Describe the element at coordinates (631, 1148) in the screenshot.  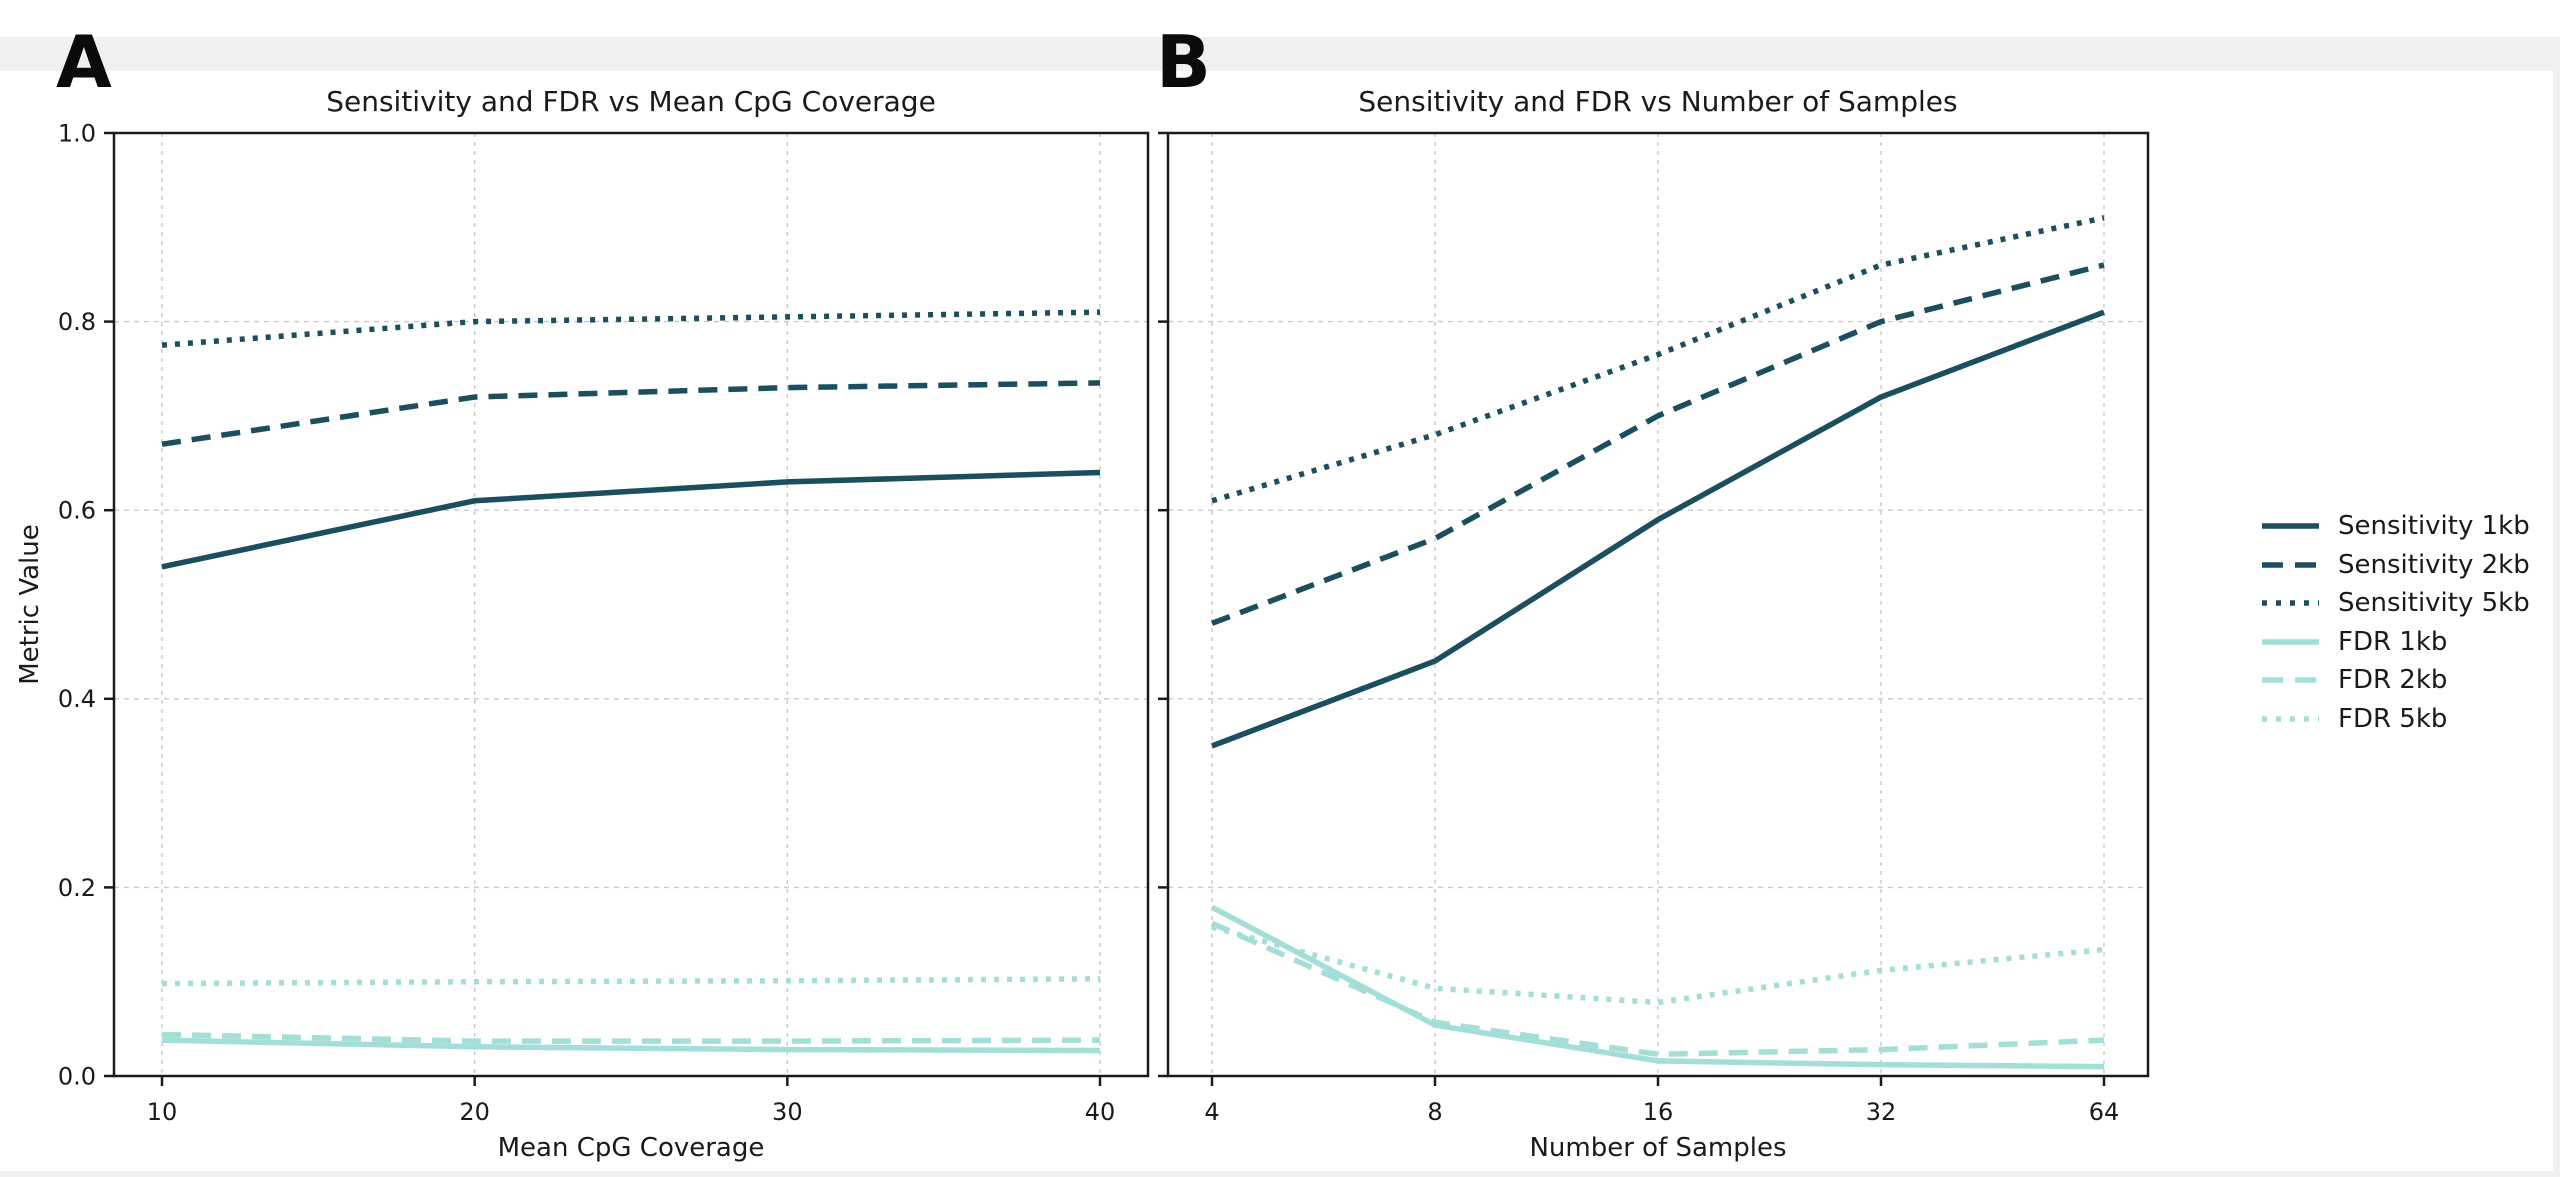
I see `x-axis-label: Mean CpG Coverage` at that location.